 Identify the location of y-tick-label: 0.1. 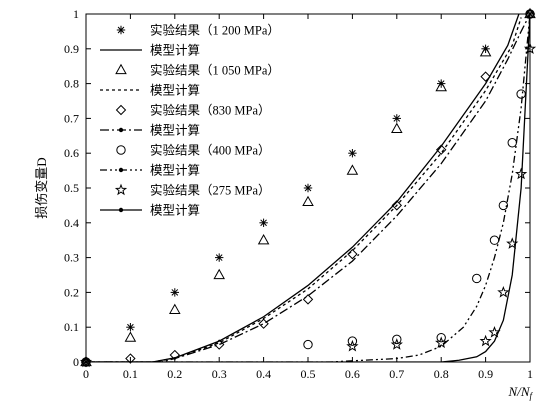
(71, 327).